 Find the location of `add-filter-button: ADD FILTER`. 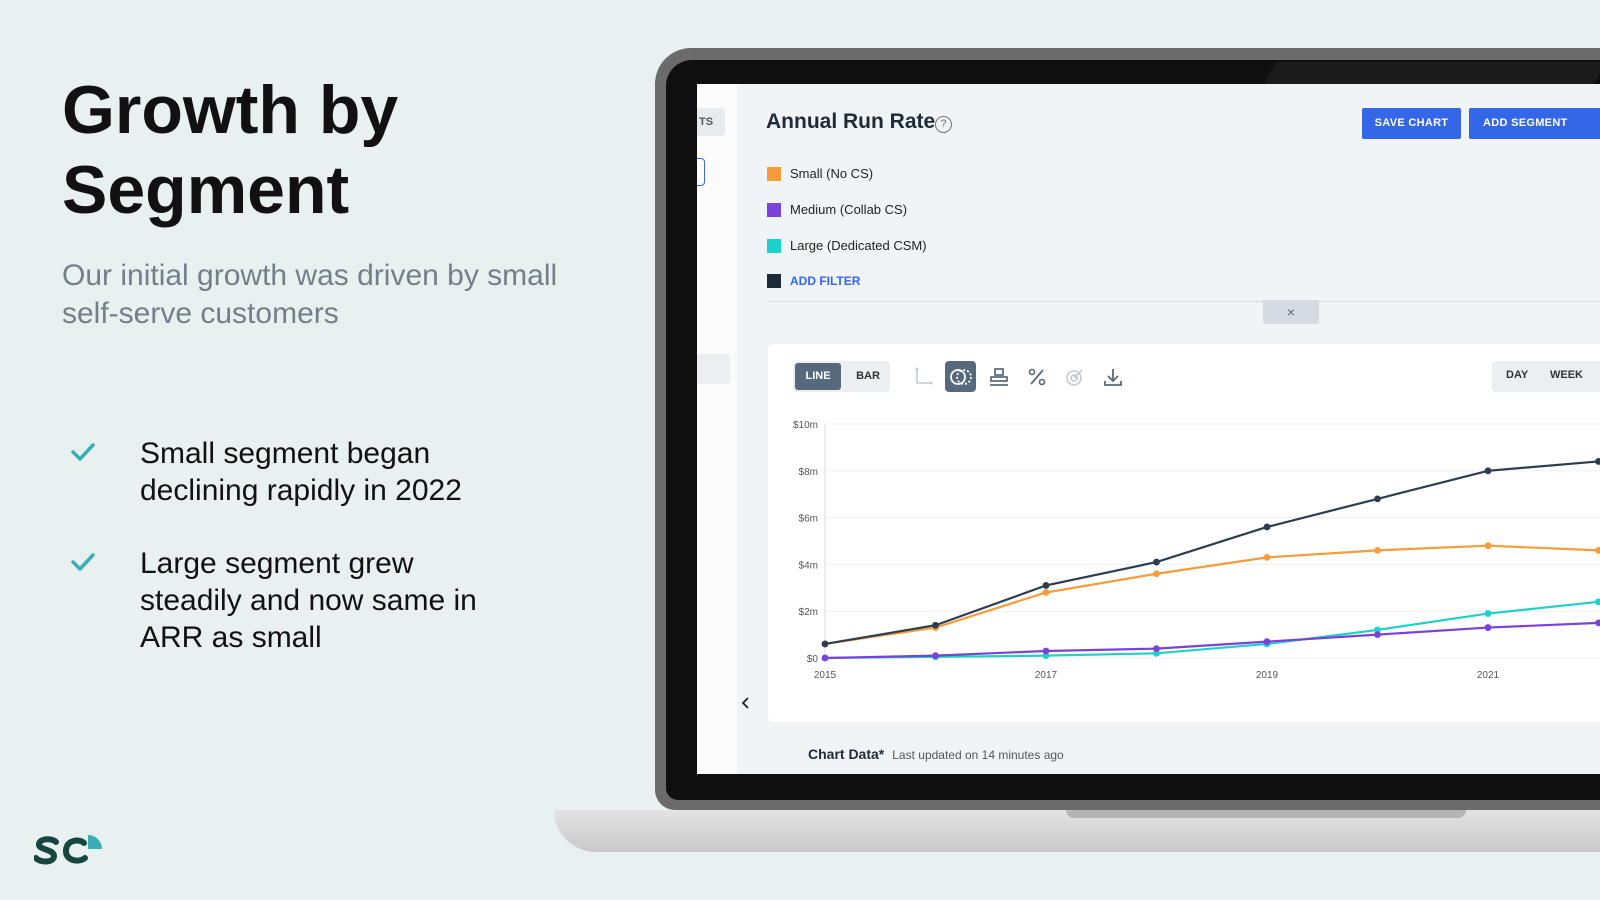

add-filter-button: ADD FILTER is located at coordinates (813, 281).